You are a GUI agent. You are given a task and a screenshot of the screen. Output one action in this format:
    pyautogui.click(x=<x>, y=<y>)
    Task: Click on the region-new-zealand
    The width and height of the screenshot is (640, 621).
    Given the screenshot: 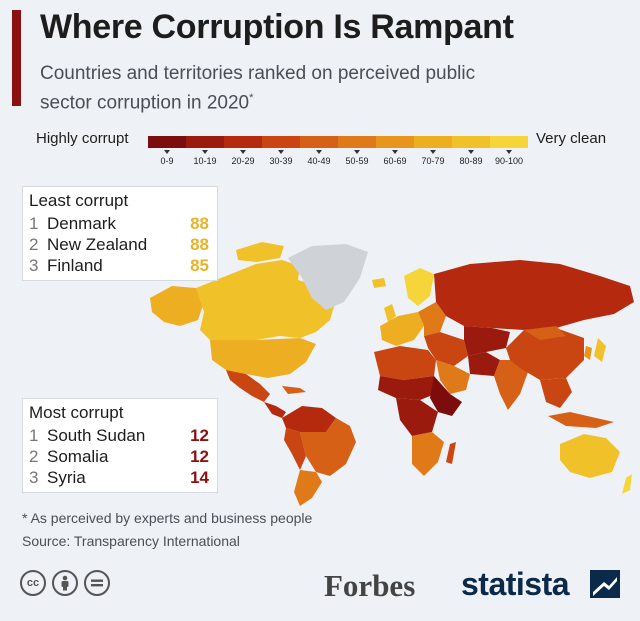 What is the action you would take?
    pyautogui.click(x=627, y=484)
    